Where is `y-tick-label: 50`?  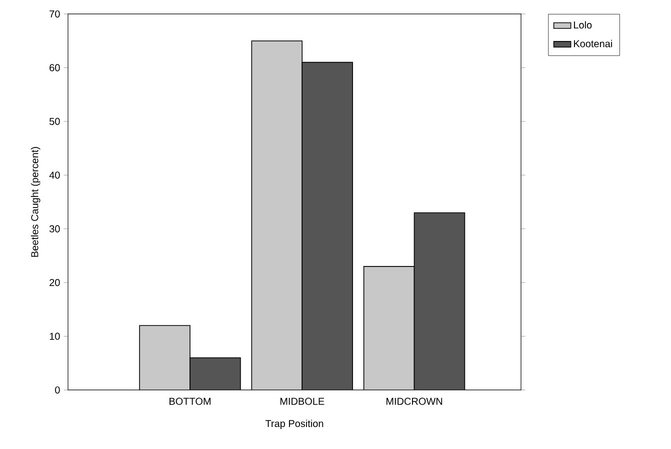
y-tick-label: 50 is located at coordinates (55, 121).